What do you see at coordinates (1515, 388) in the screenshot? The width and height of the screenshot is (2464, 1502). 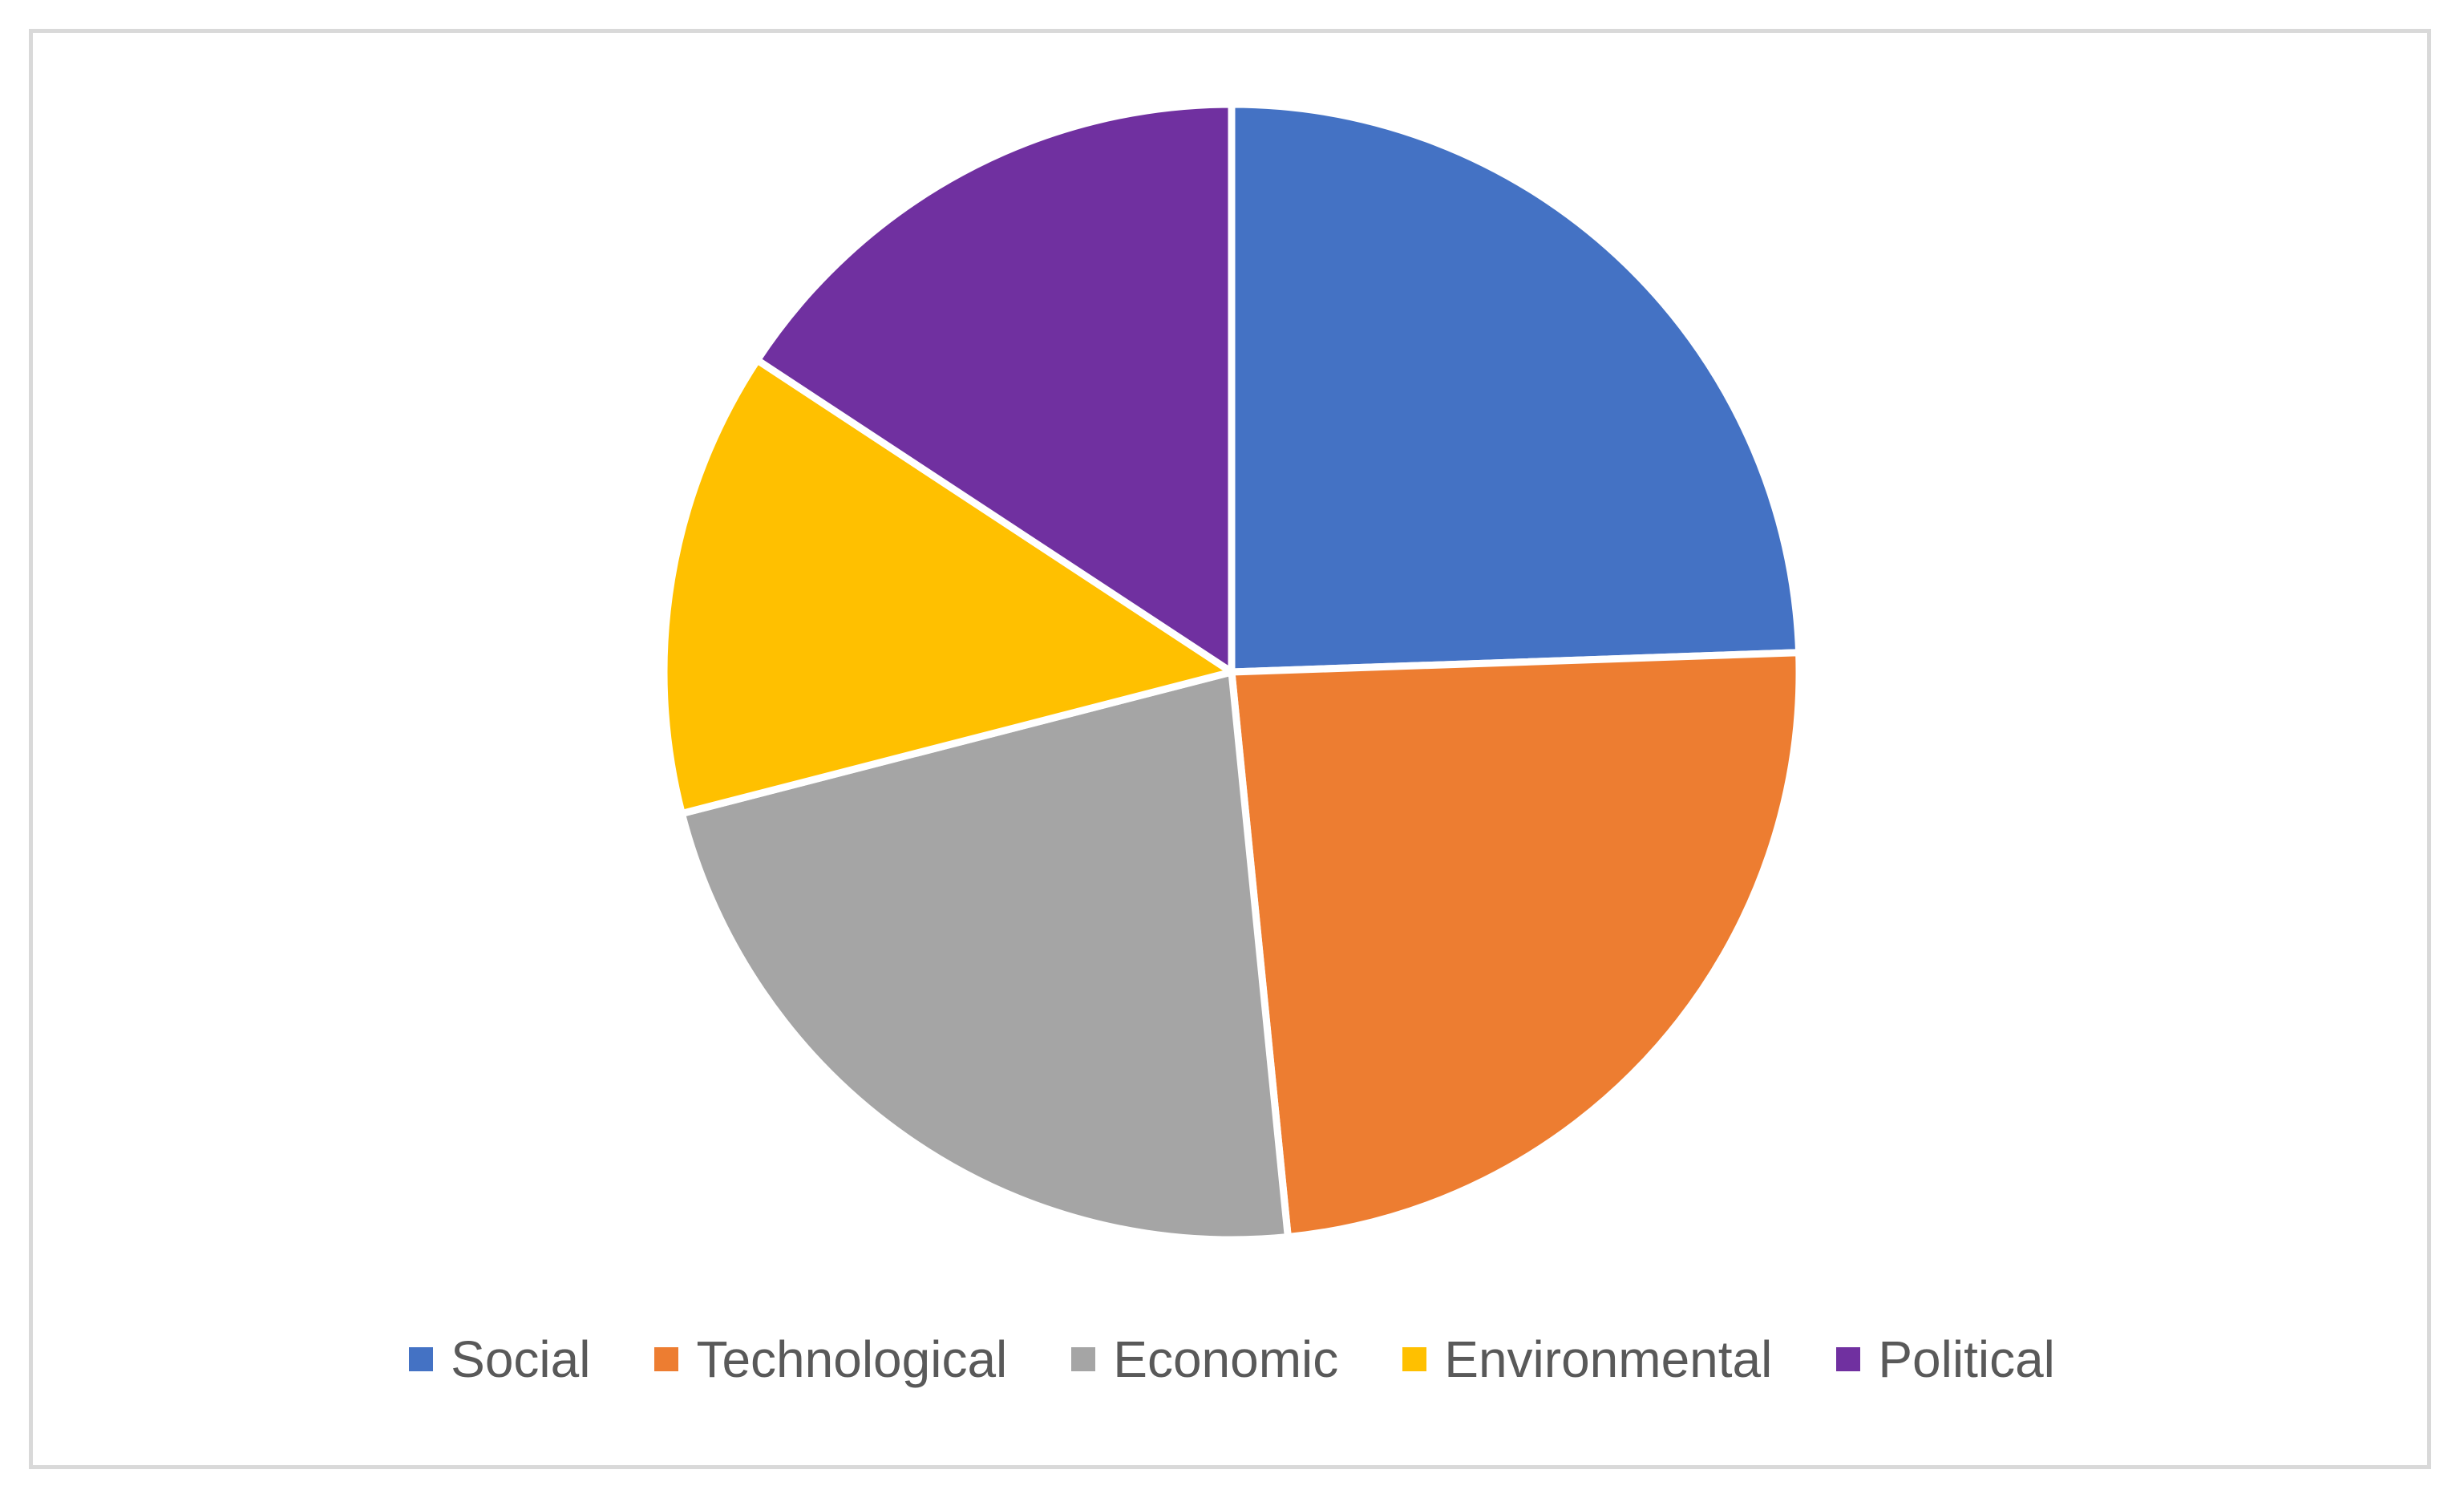 I see `pie-slice-social` at bounding box center [1515, 388].